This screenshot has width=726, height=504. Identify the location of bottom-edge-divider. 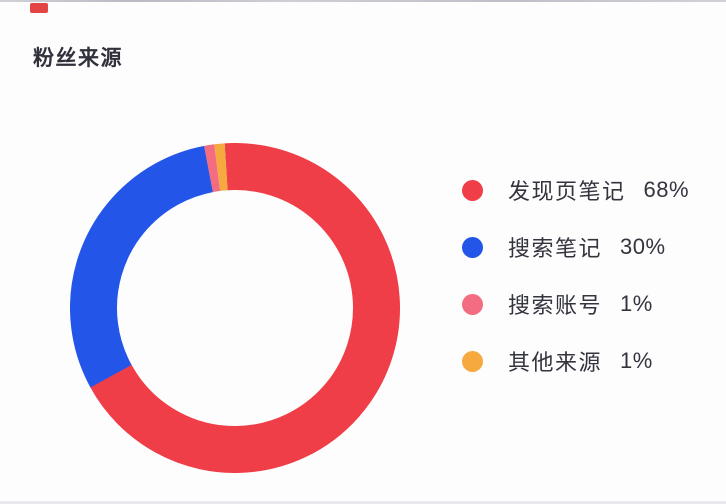
(363, 502).